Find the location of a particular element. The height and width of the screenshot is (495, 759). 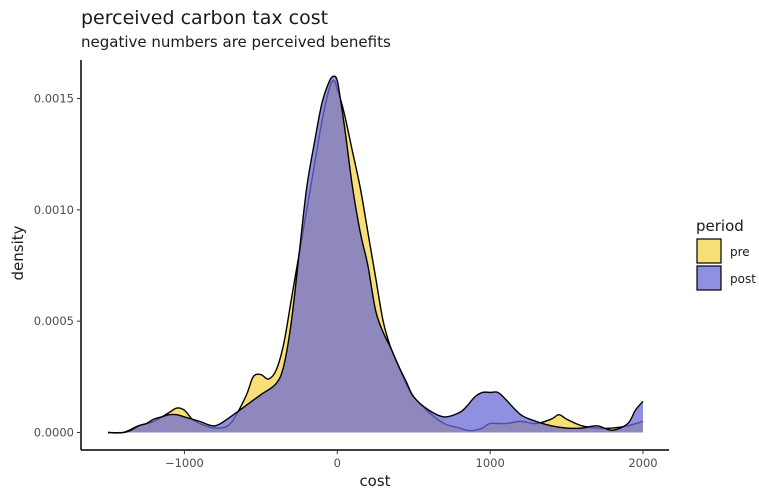

legend-label-post: post is located at coordinates (743, 279).